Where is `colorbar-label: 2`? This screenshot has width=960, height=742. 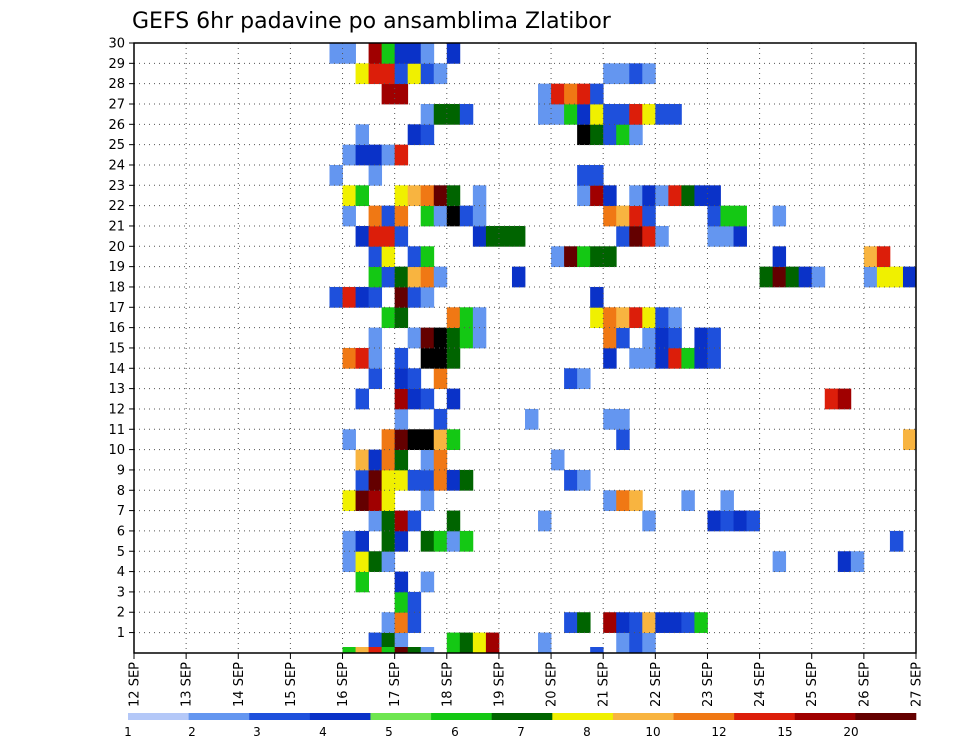
colorbar-label: 2 is located at coordinates (192, 732).